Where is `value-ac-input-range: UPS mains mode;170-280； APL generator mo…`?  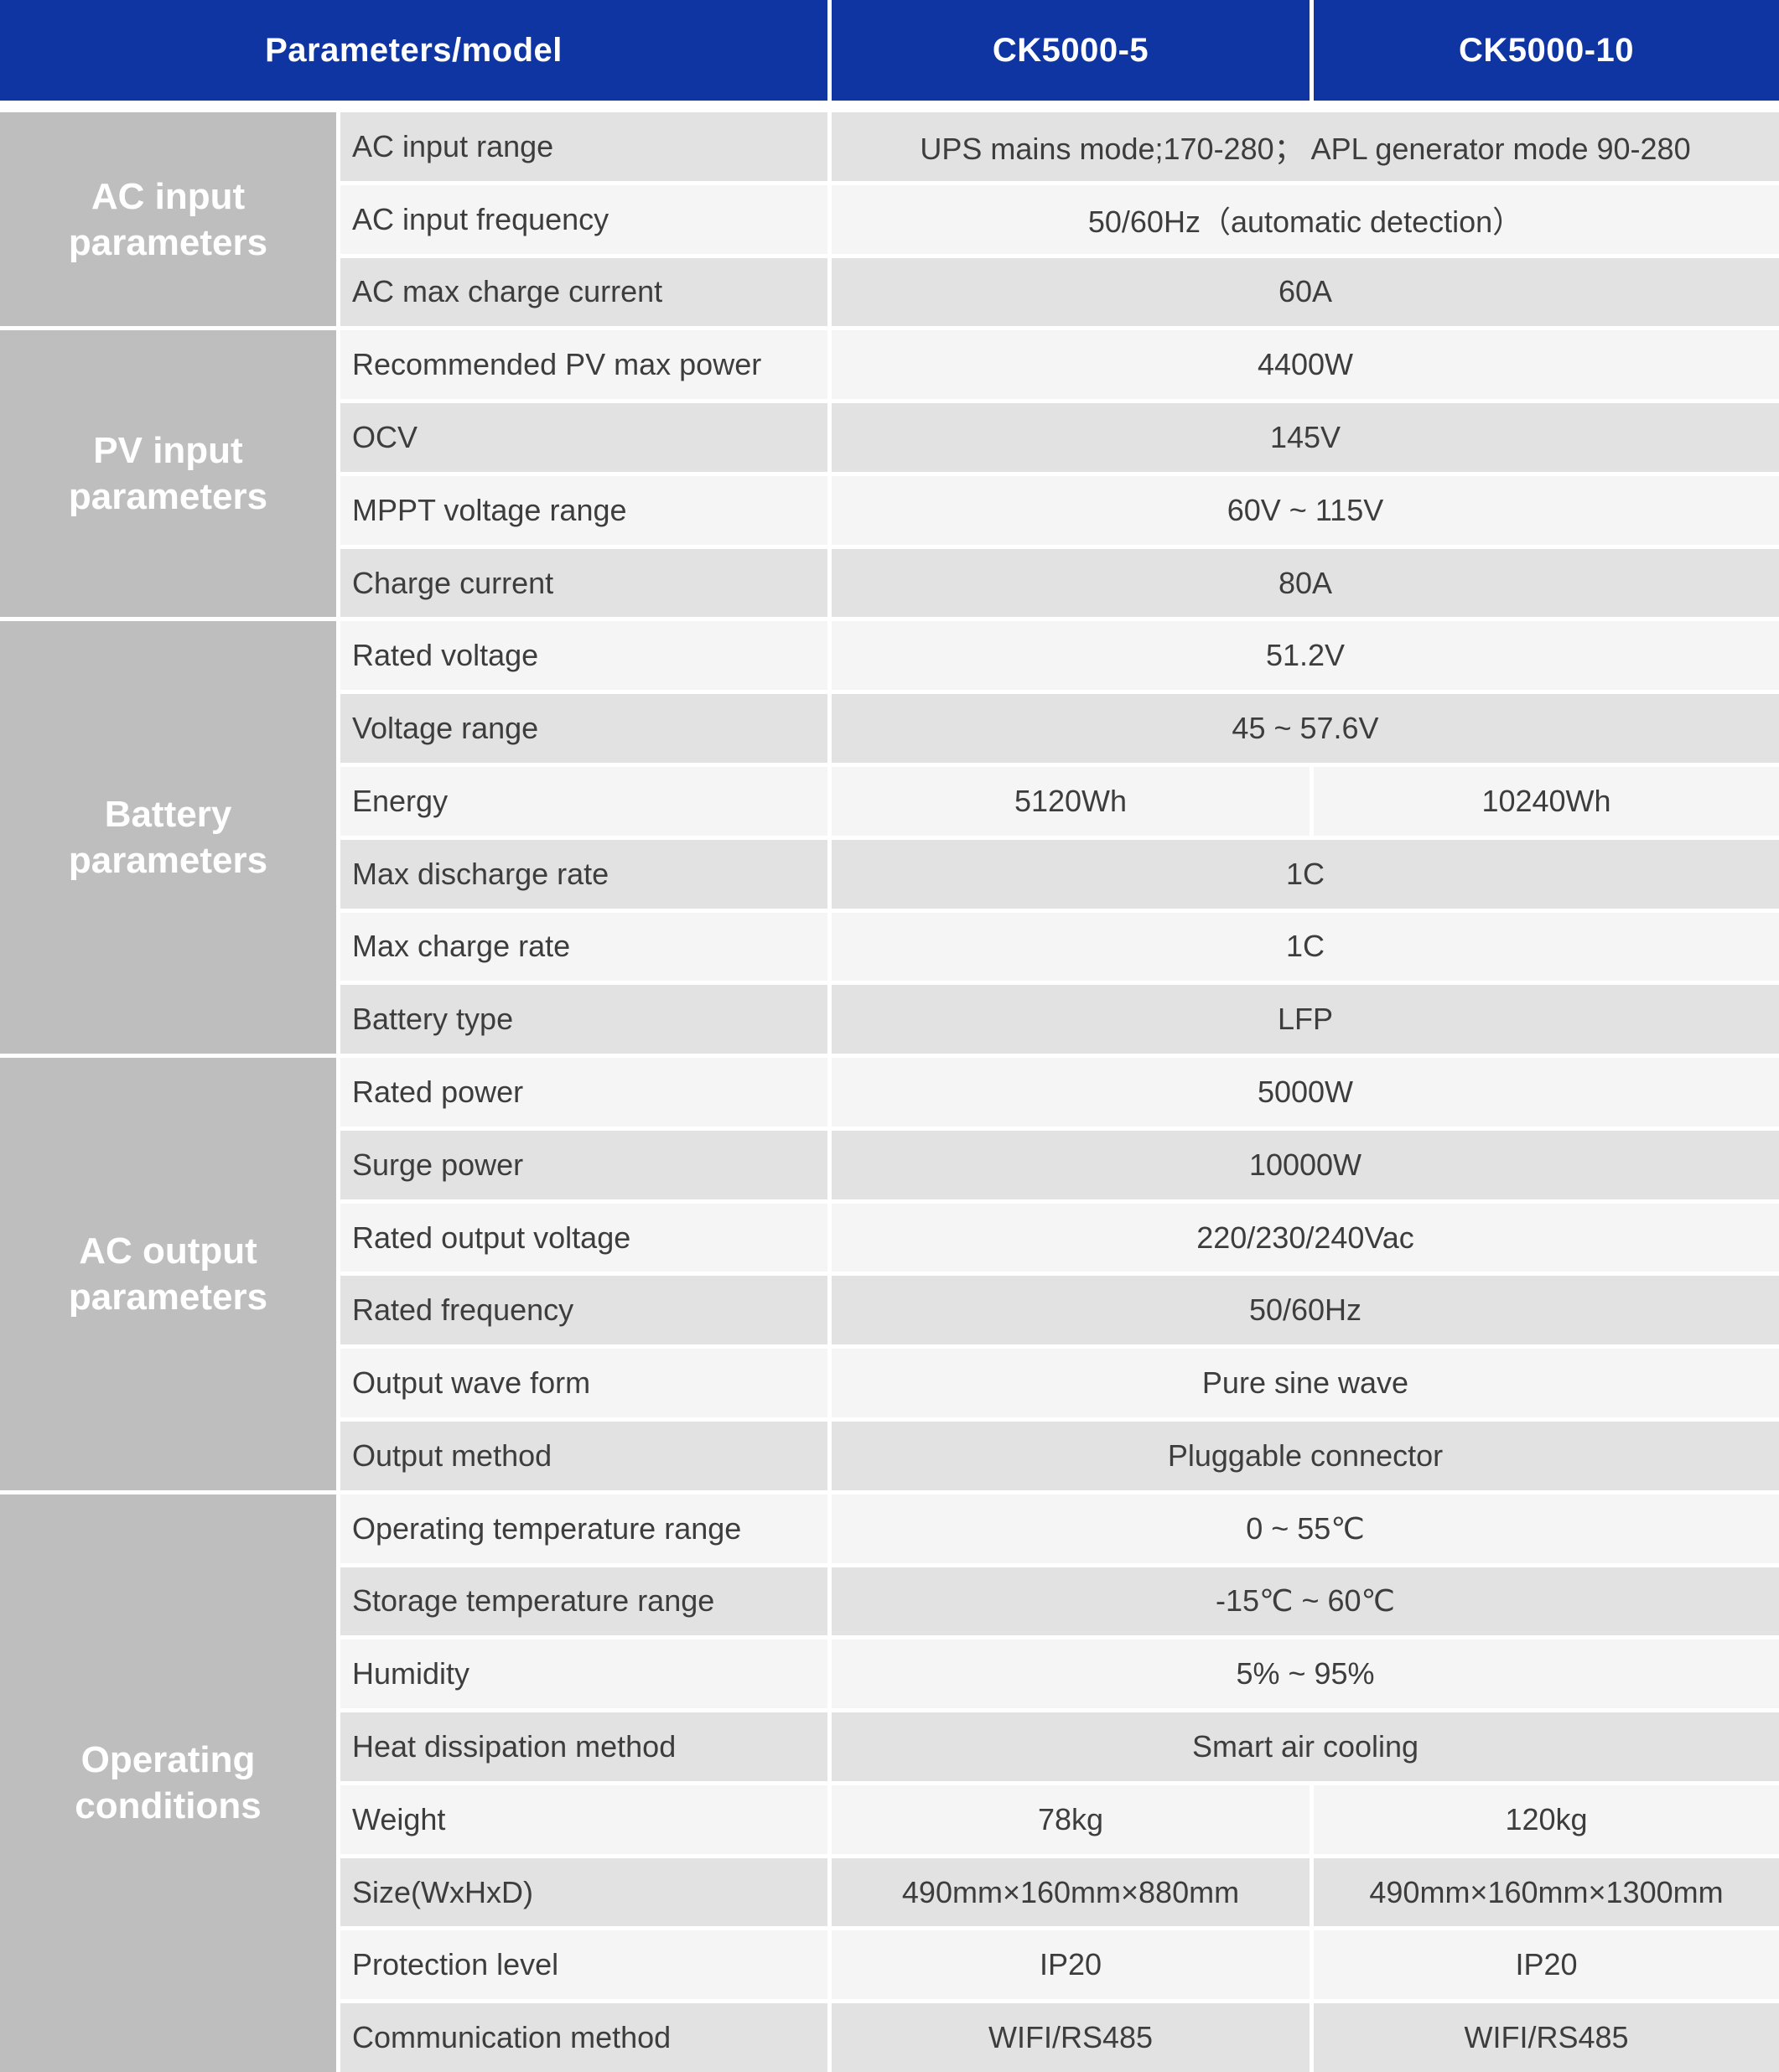 value-ac-input-range: UPS mains mode;170-280； APL generator mo… is located at coordinates (1305, 147).